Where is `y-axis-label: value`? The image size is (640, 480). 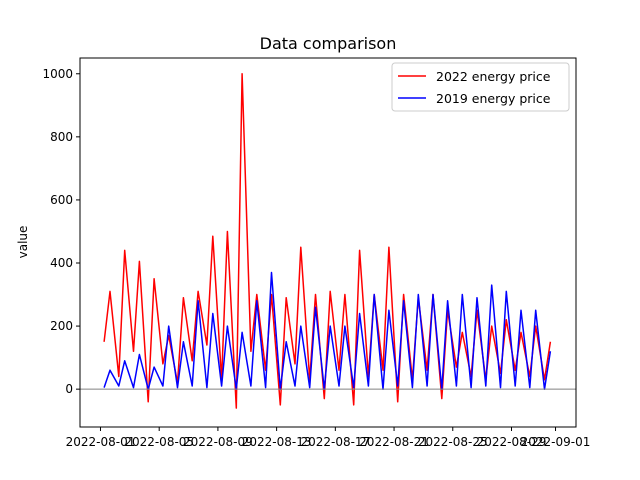
y-axis-label: value is located at coordinates (23, 242).